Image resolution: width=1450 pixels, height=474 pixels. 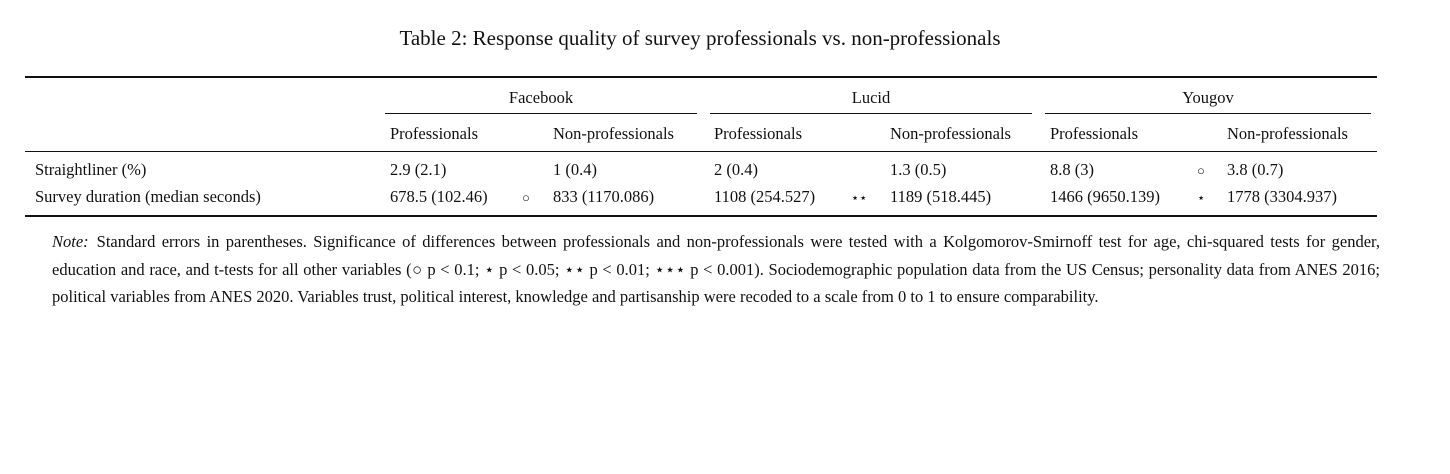 I want to click on cell-duration-yougov-nonpro: 1778 (3304.937), so click(x=1282, y=196).